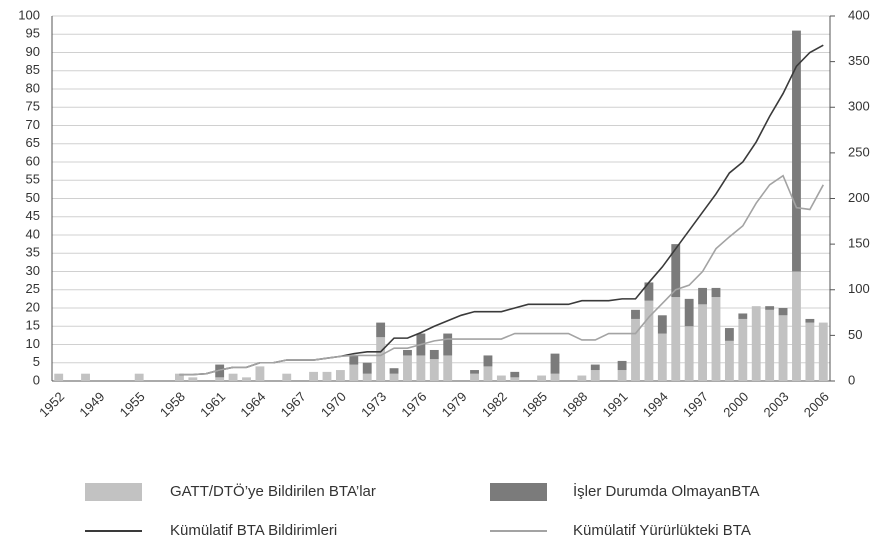  What do you see at coordinates (534, 404) in the screenshot?
I see `x-tick-label: 1985` at bounding box center [534, 404].